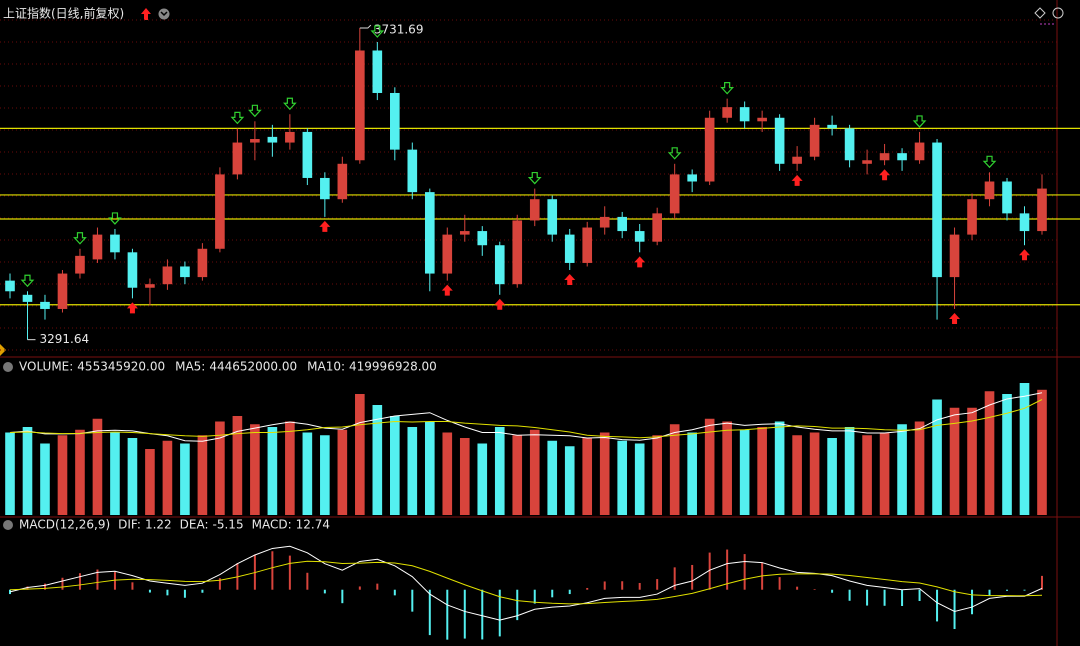 Image resolution: width=1080 pixels, height=646 pixels. Describe the element at coordinates (8, 525) in the screenshot. I see `macd-menu-icon` at that location.